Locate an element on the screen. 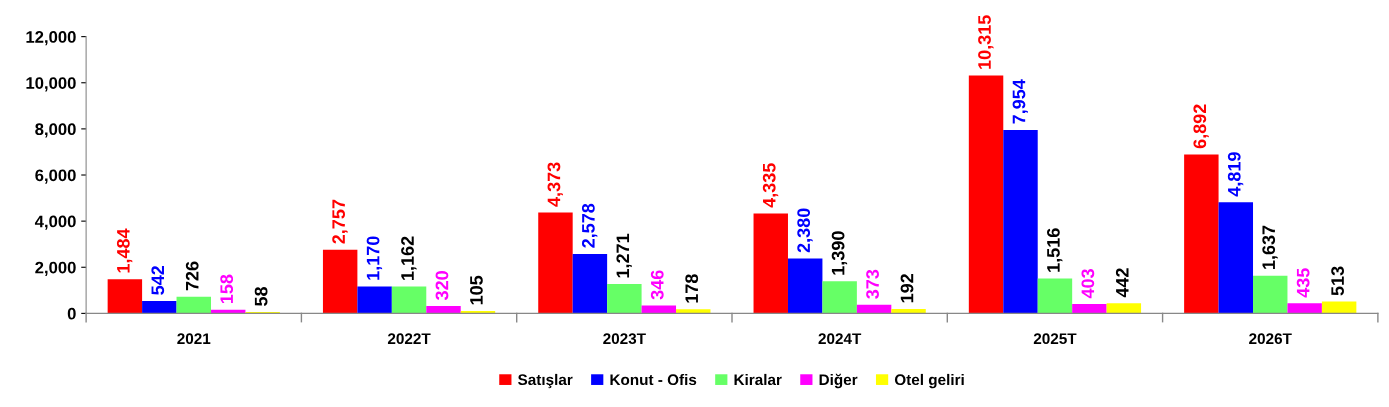 The image size is (1389, 407). data-label: 4,335 is located at coordinates (770, 185).